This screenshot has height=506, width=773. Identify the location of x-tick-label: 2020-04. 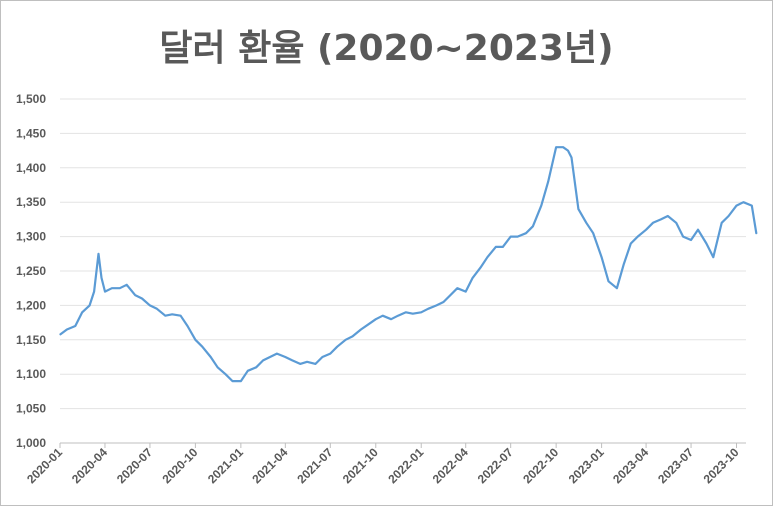
(89, 465).